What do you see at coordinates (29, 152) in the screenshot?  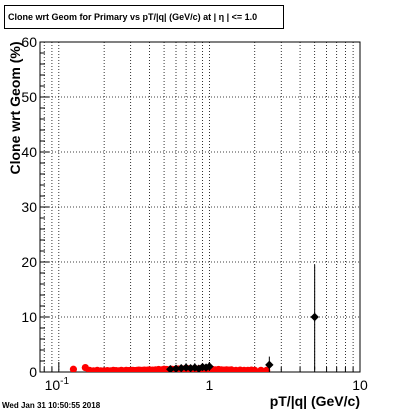 I see `y-tick-label: 40` at bounding box center [29, 152].